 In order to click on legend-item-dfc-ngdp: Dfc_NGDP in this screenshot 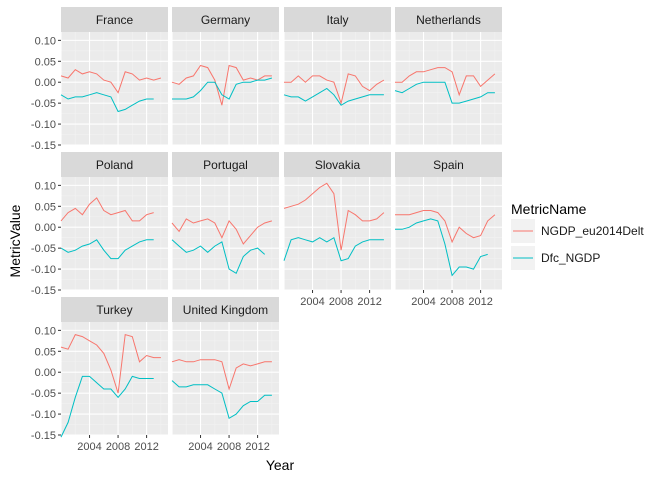, I will do `click(555, 258)`.